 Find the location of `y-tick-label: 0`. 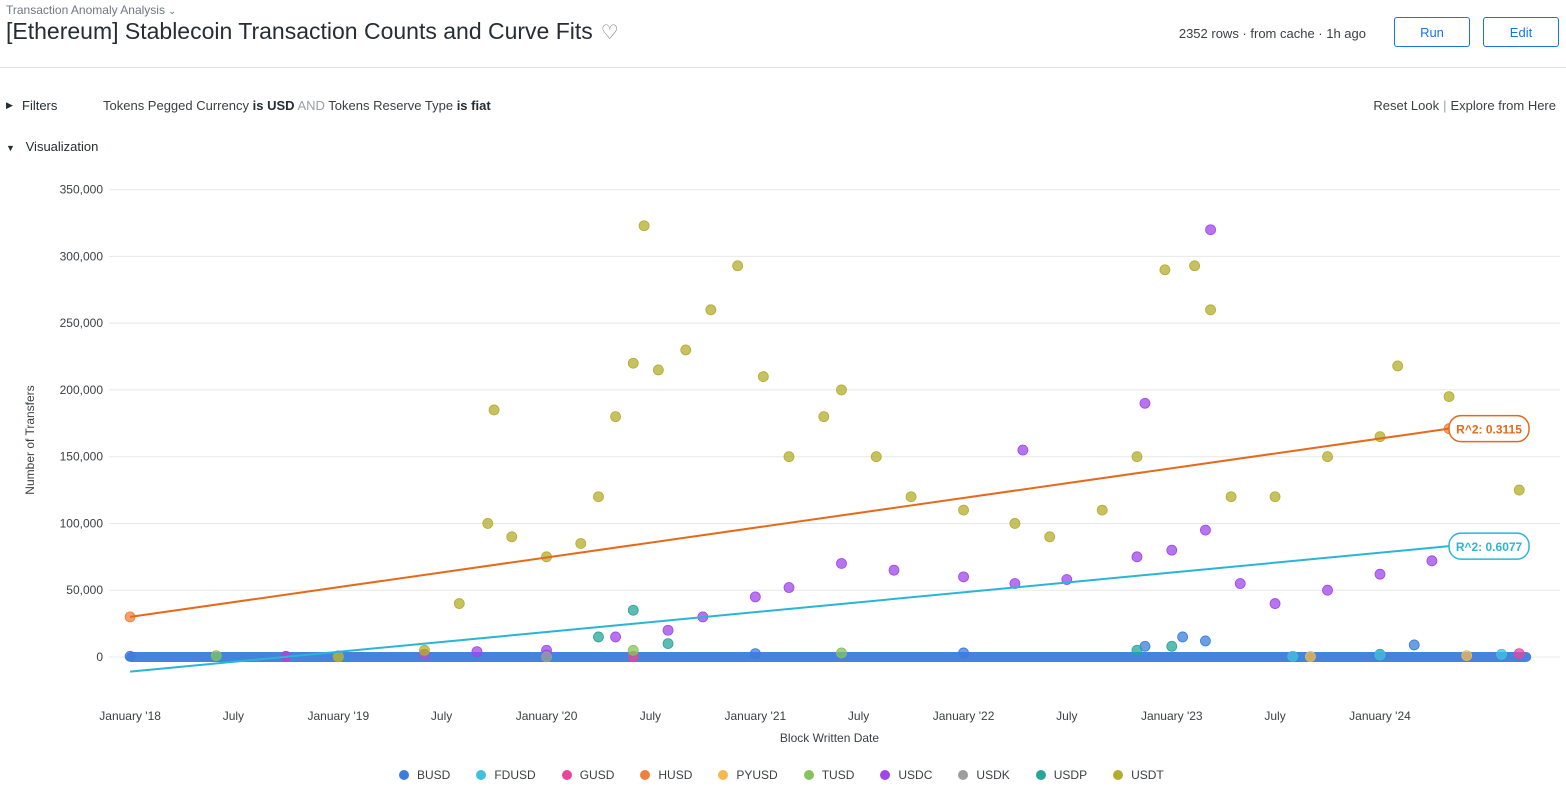

y-tick-label: 0 is located at coordinates (99, 657).